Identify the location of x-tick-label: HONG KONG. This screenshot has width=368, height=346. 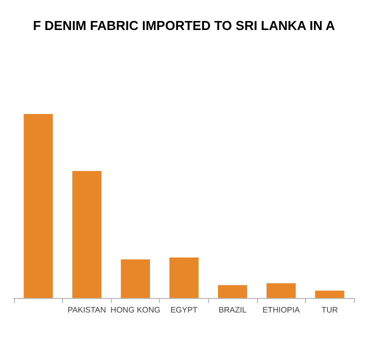
(135, 310).